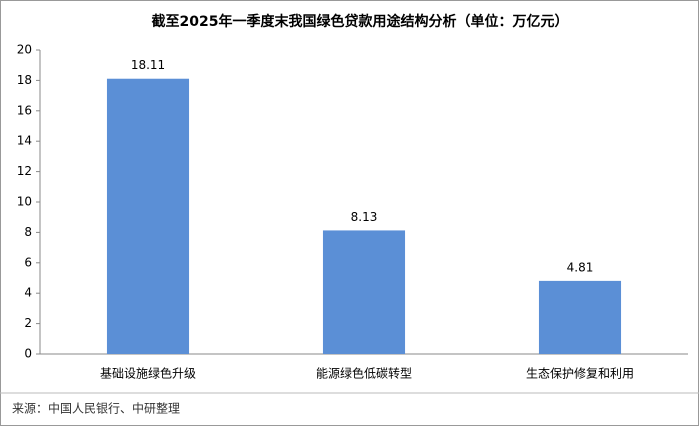 This screenshot has height=426, width=699. Describe the element at coordinates (28, 293) in the screenshot. I see `y-tick-label: 4` at that location.